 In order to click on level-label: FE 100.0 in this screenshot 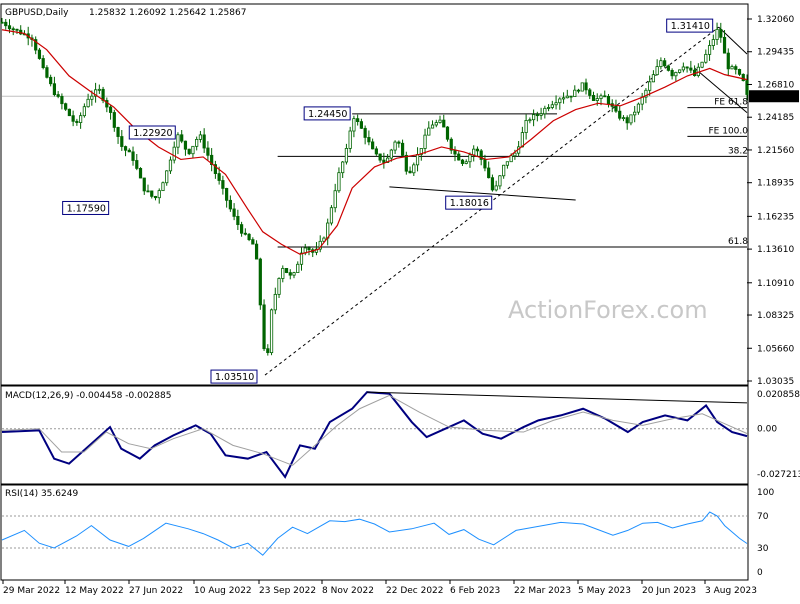, I will do `click(729, 131)`.